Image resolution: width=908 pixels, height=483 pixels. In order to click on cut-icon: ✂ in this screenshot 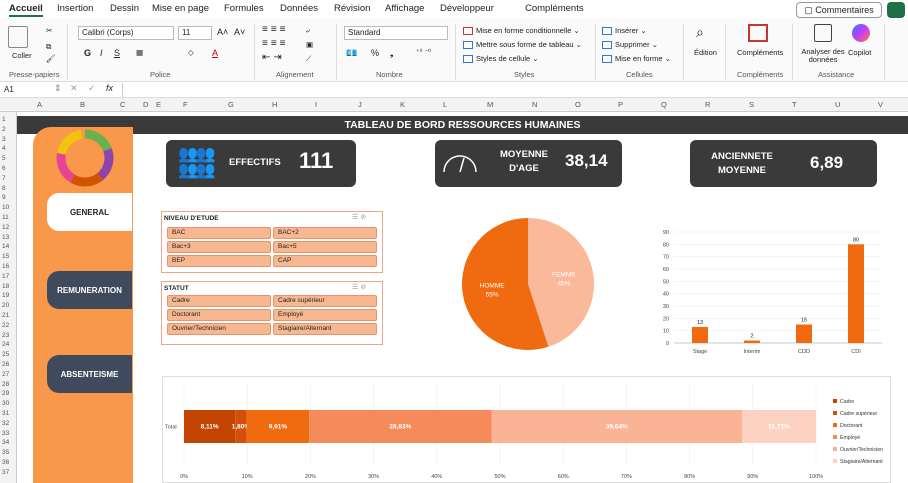, I will do `click(49, 30)`.